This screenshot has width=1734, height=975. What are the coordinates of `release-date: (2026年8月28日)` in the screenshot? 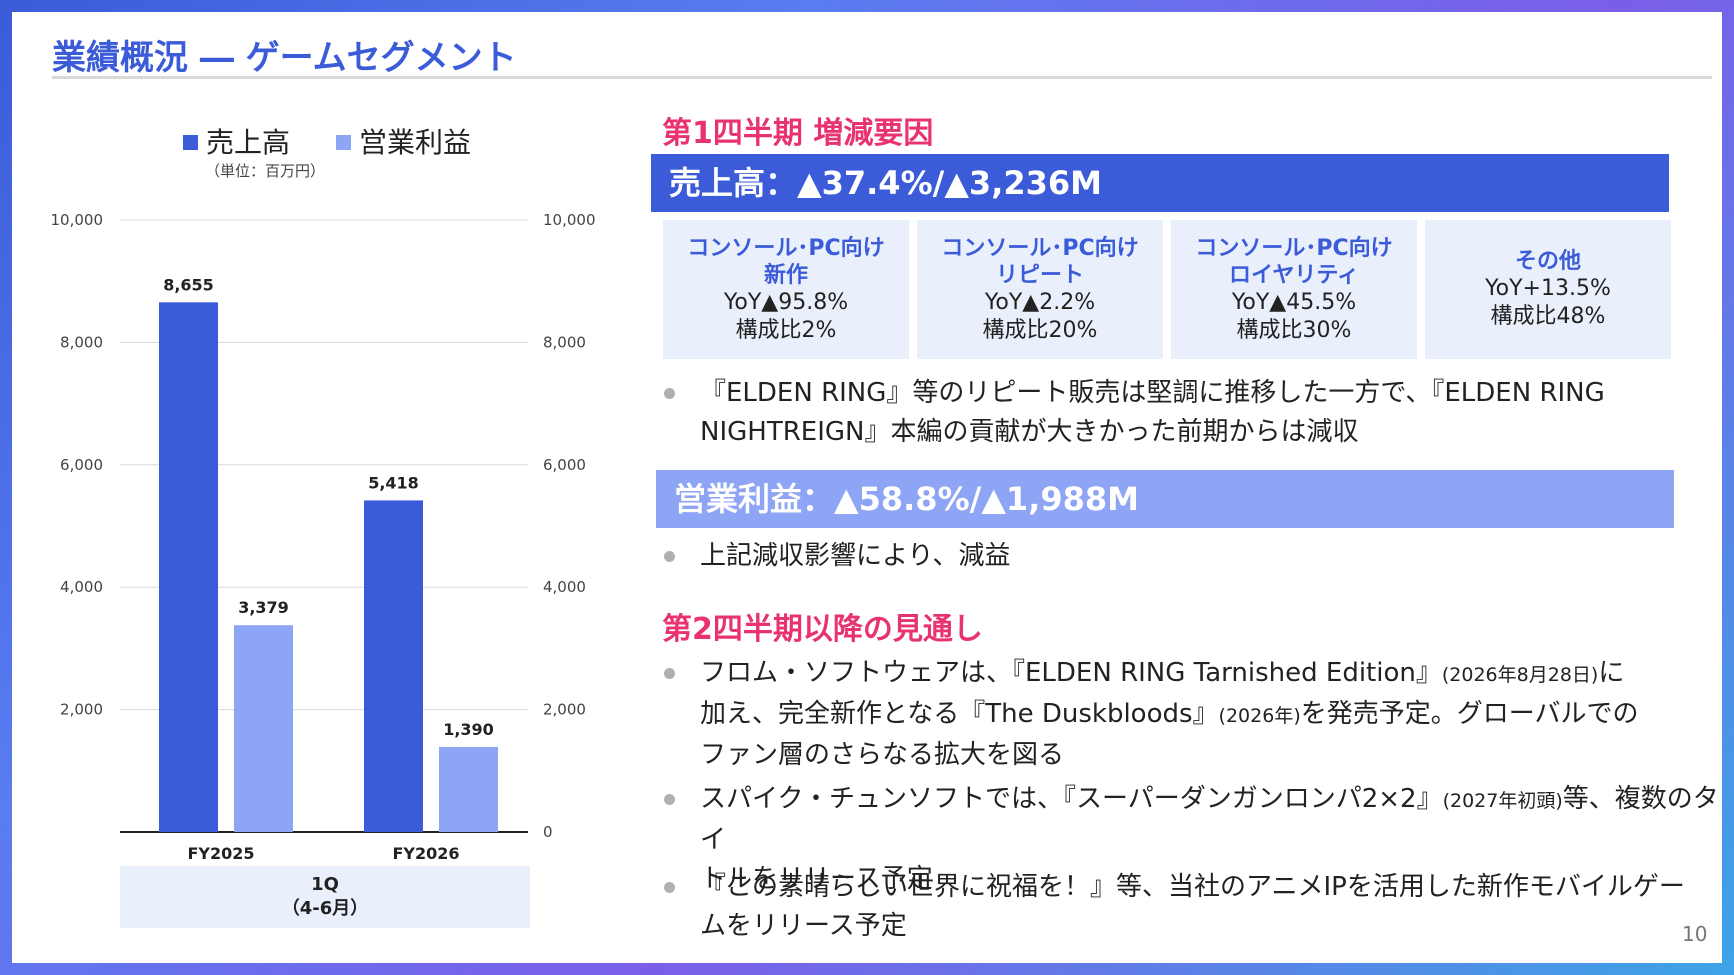 It's located at (1520, 675).